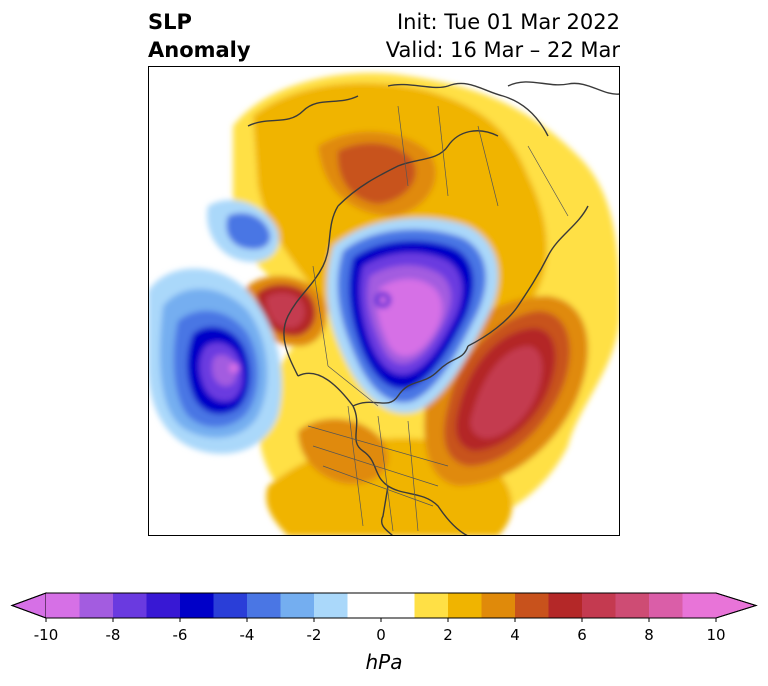  What do you see at coordinates (180, 635) in the screenshot?
I see `colorbar-tick-label: -6` at bounding box center [180, 635].